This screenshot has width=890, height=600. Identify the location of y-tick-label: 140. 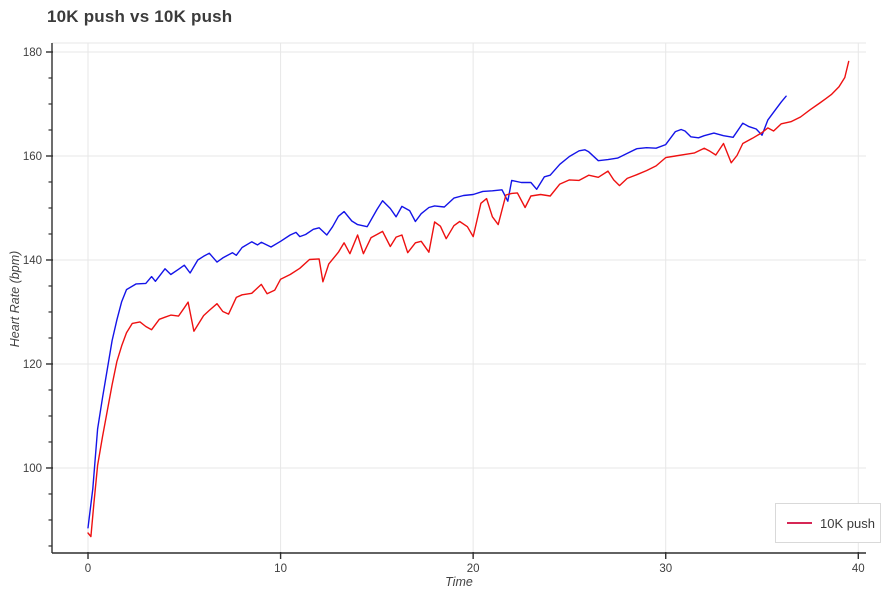
(32, 261).